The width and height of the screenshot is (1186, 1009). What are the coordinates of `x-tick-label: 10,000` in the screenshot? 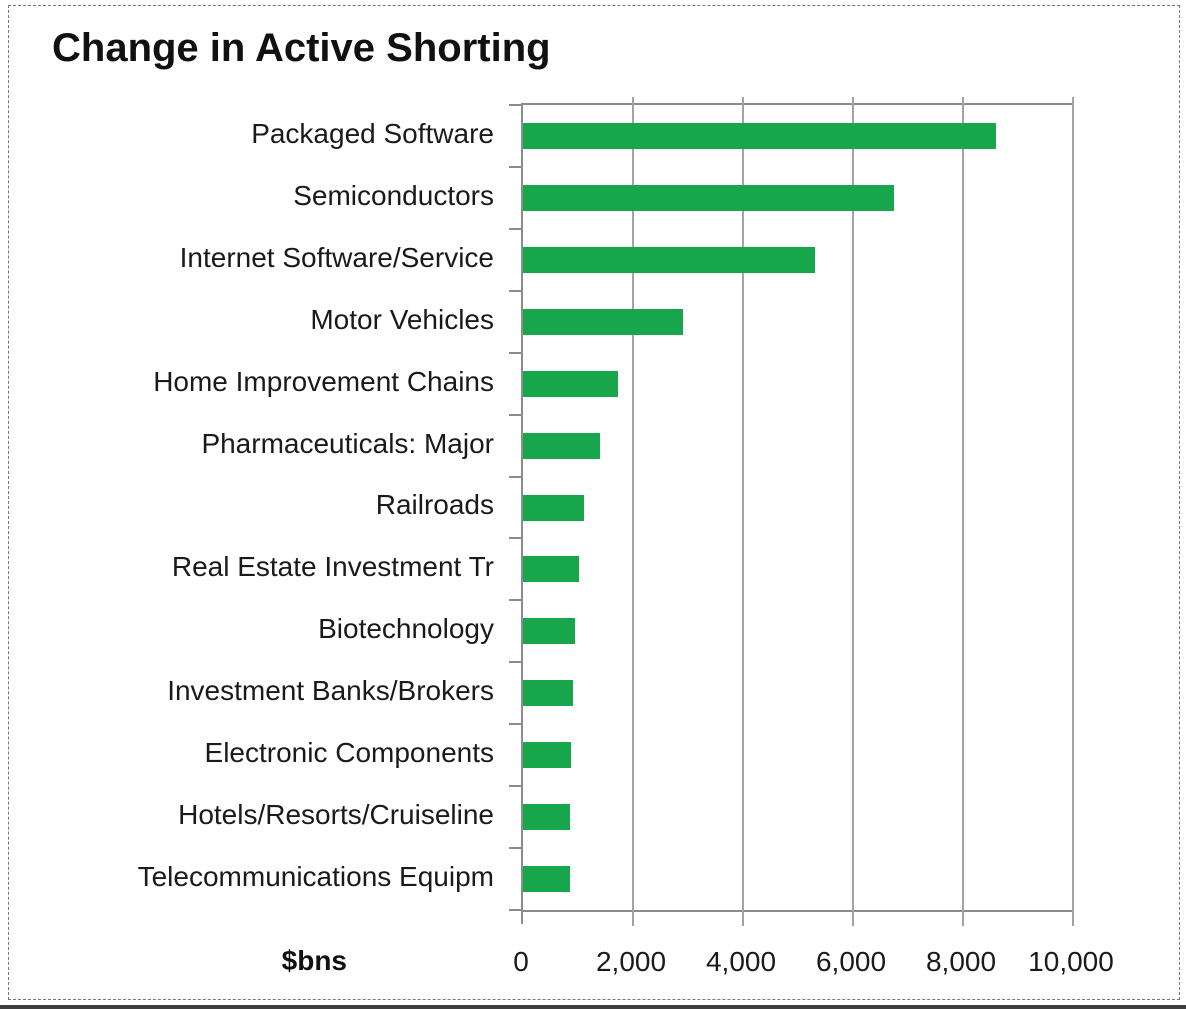 It's located at (1071, 961).